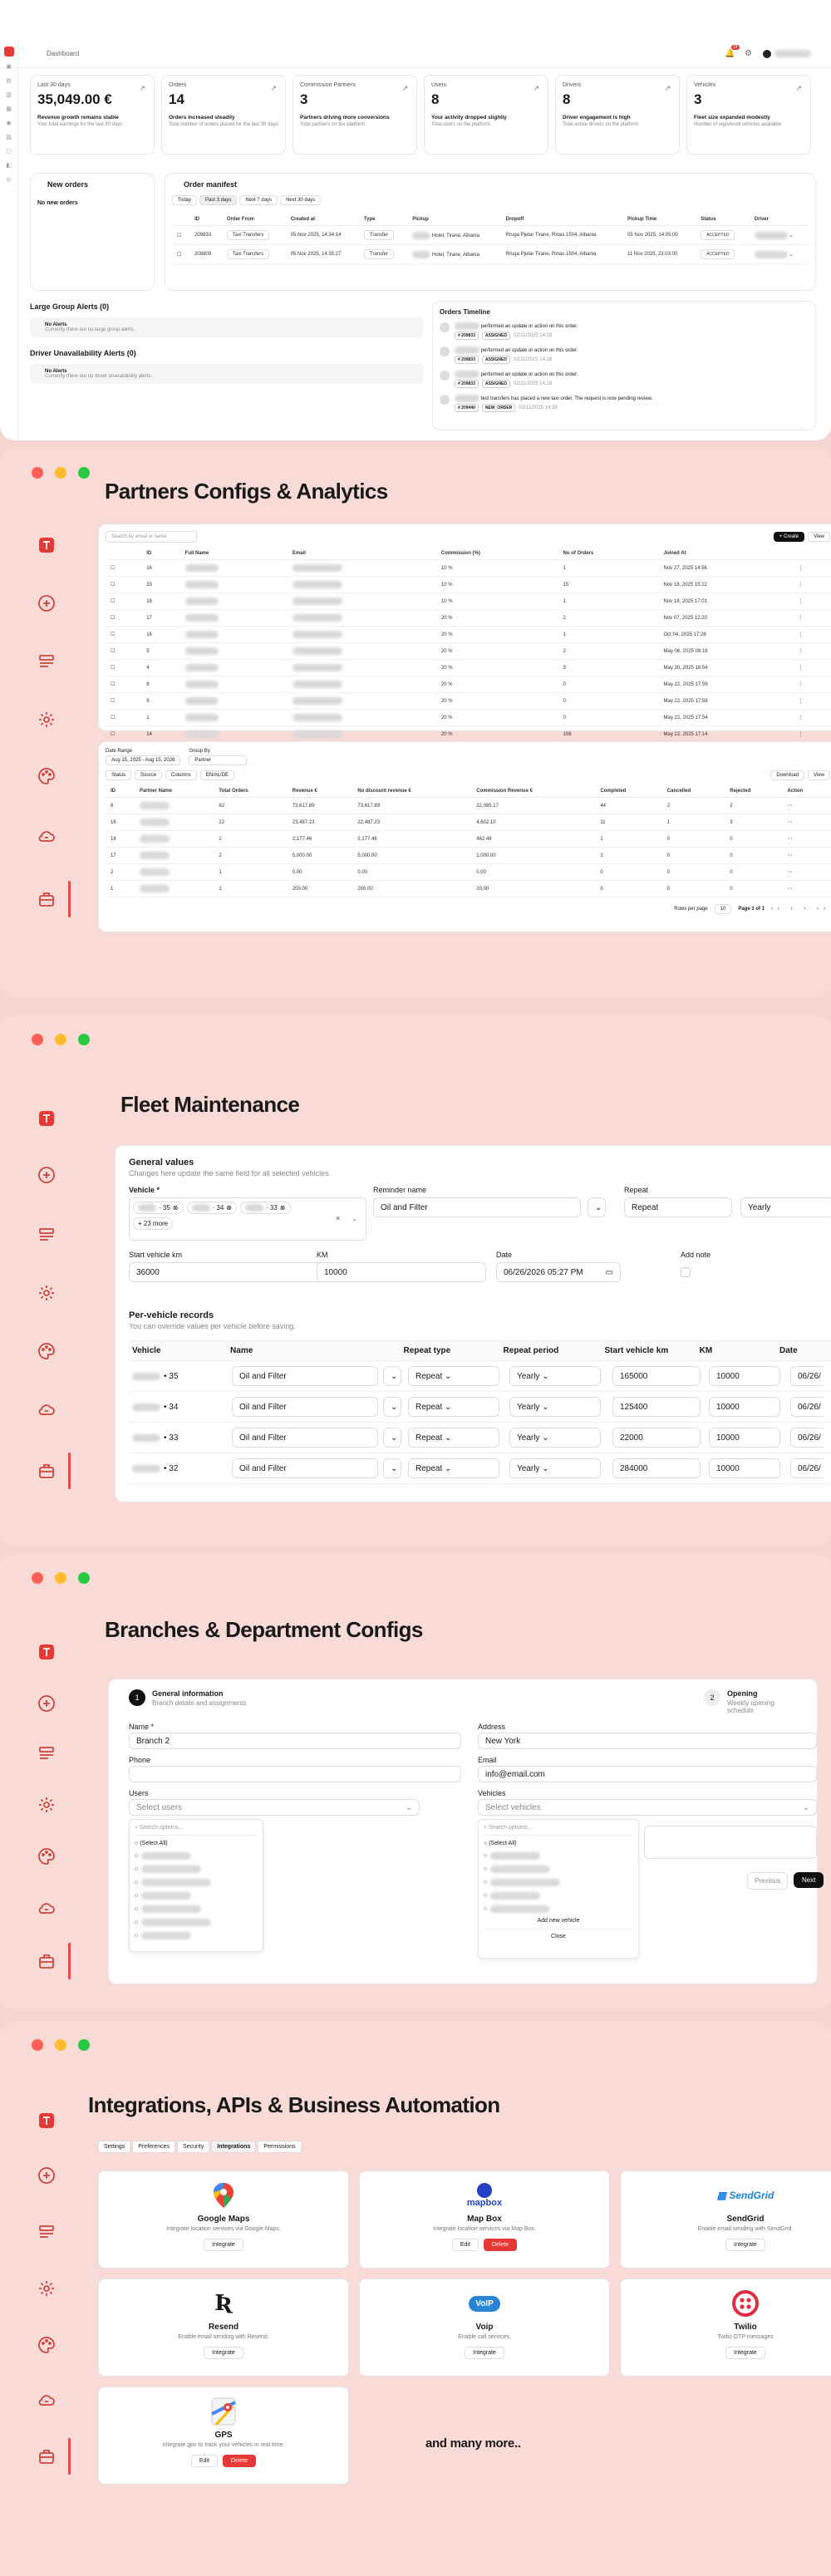 The height and width of the screenshot is (2576, 831). Describe the element at coordinates (401, 1272) in the screenshot. I see `km-input: 10000` at that location.